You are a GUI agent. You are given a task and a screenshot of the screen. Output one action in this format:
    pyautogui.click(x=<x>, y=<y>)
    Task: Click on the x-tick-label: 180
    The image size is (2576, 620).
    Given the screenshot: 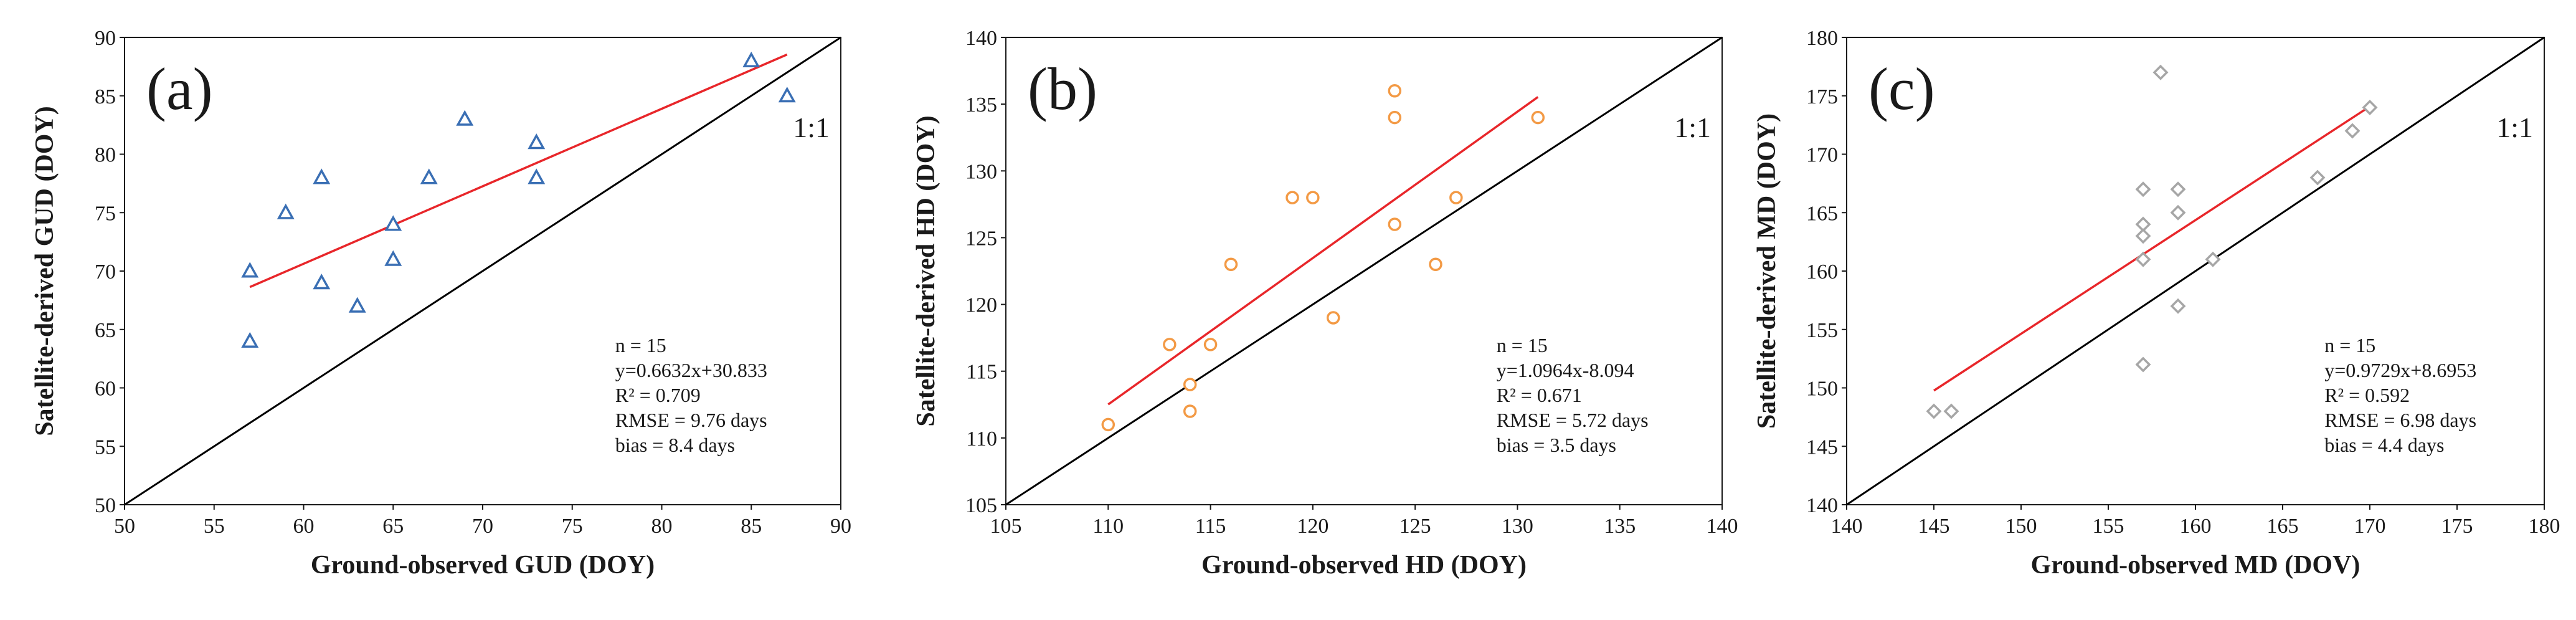 What is the action you would take?
    pyautogui.click(x=2544, y=526)
    